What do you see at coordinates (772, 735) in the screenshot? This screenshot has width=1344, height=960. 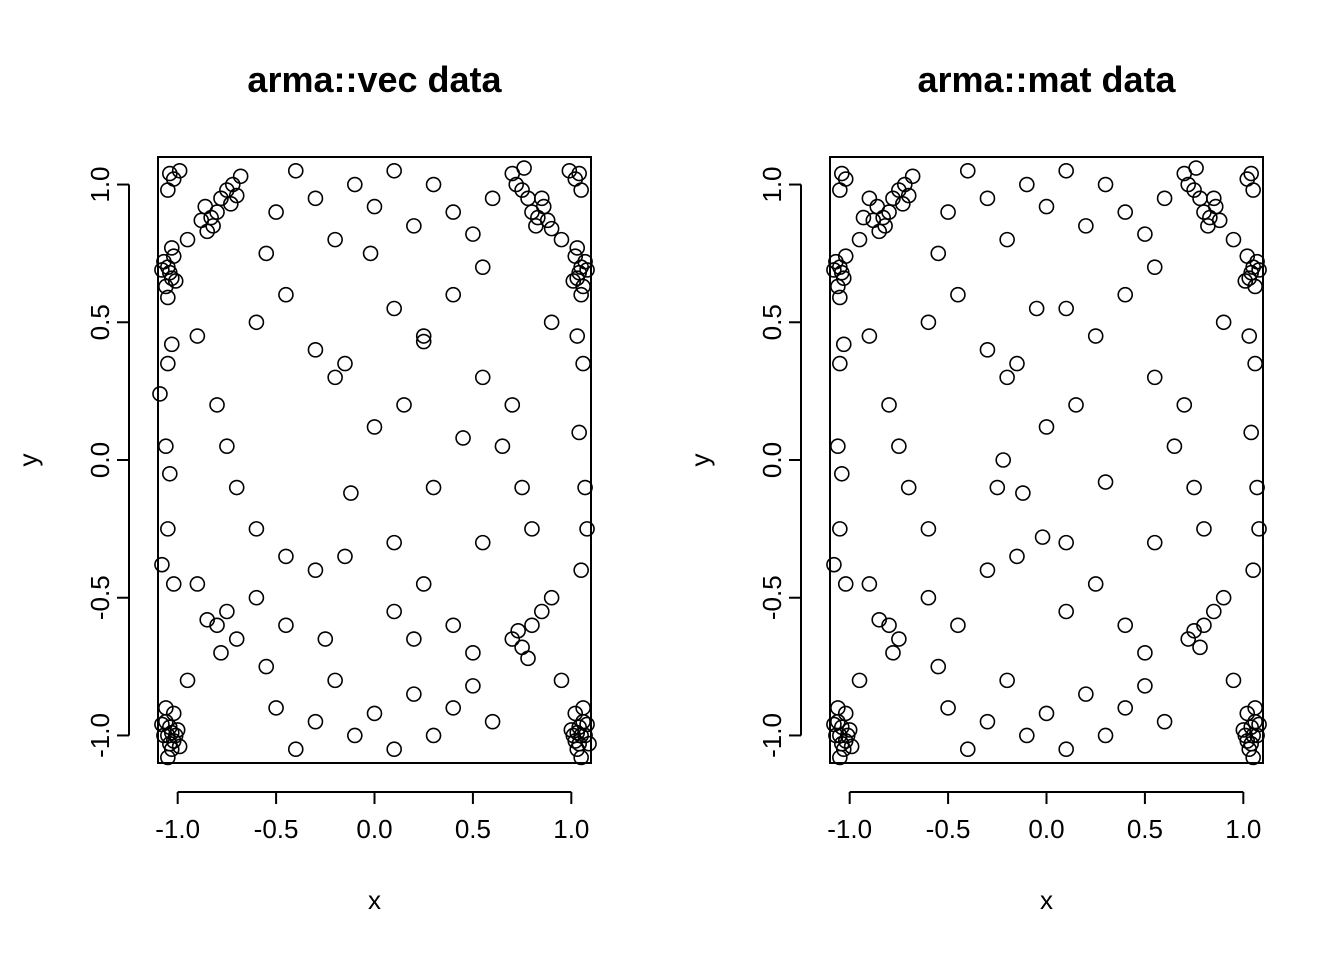 I see `y-tick-label: -1.0` at bounding box center [772, 735].